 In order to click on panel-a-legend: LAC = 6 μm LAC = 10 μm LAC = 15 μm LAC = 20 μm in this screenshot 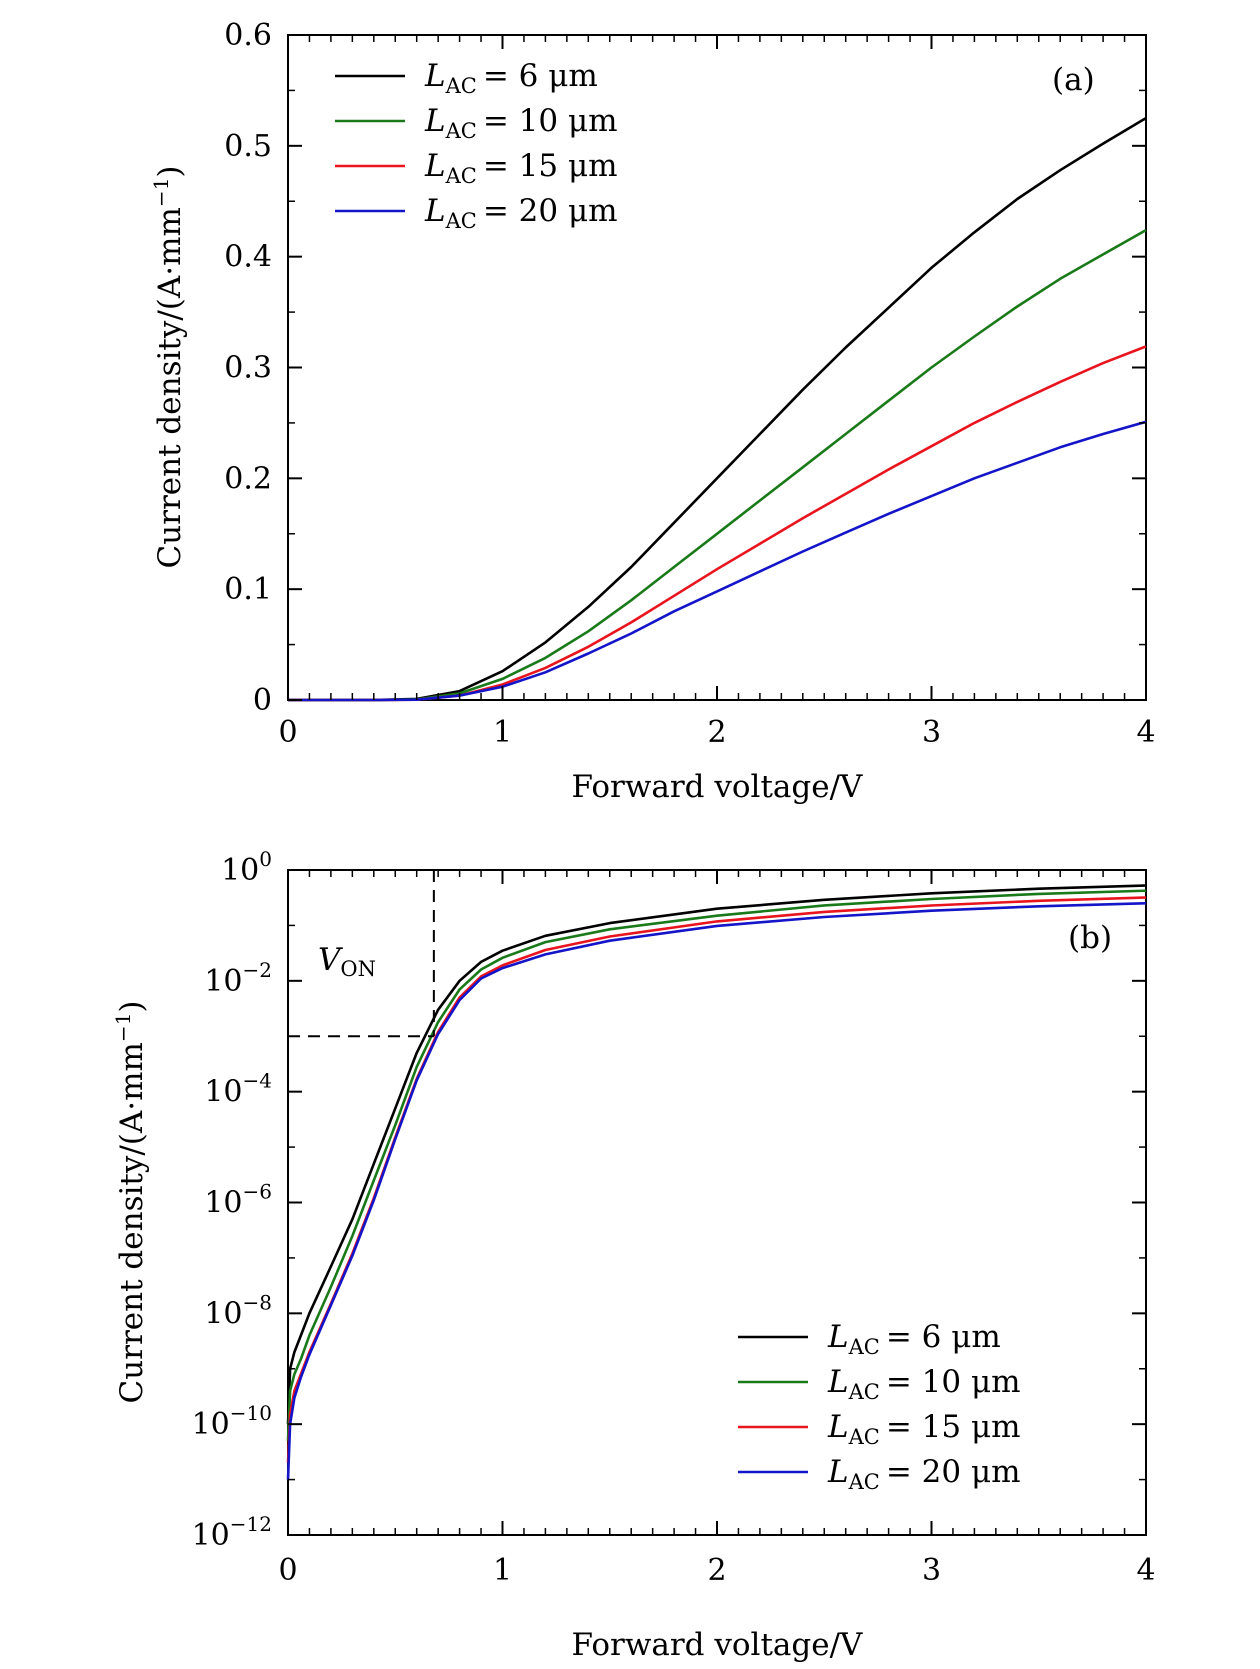, I will do `click(476, 145)`.